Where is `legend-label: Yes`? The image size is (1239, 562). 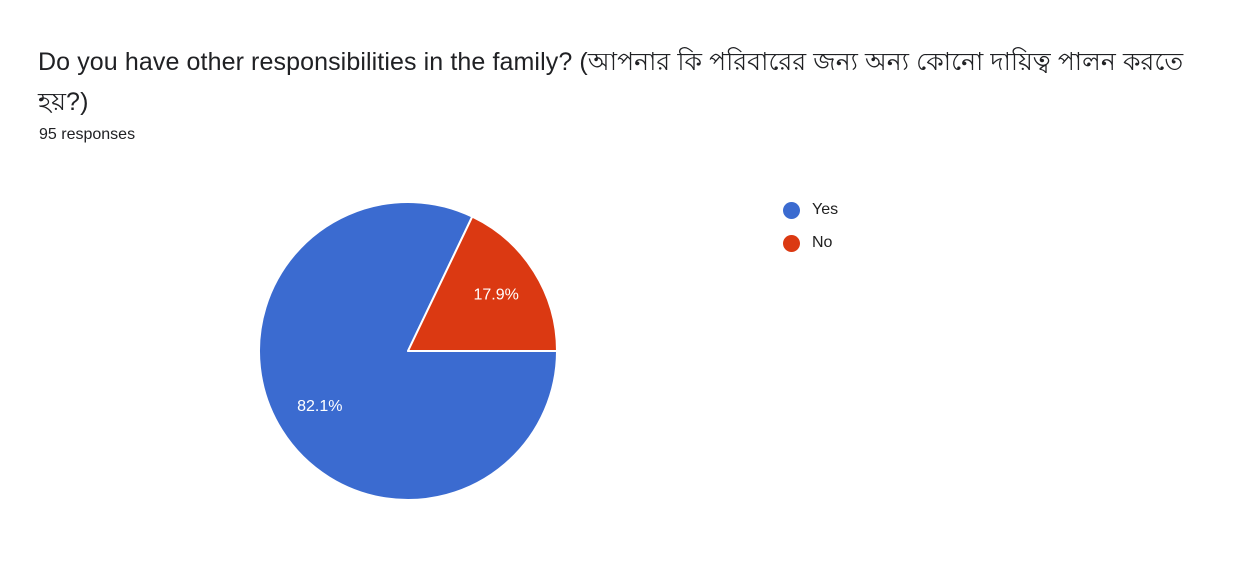
legend-label: Yes is located at coordinates (825, 209).